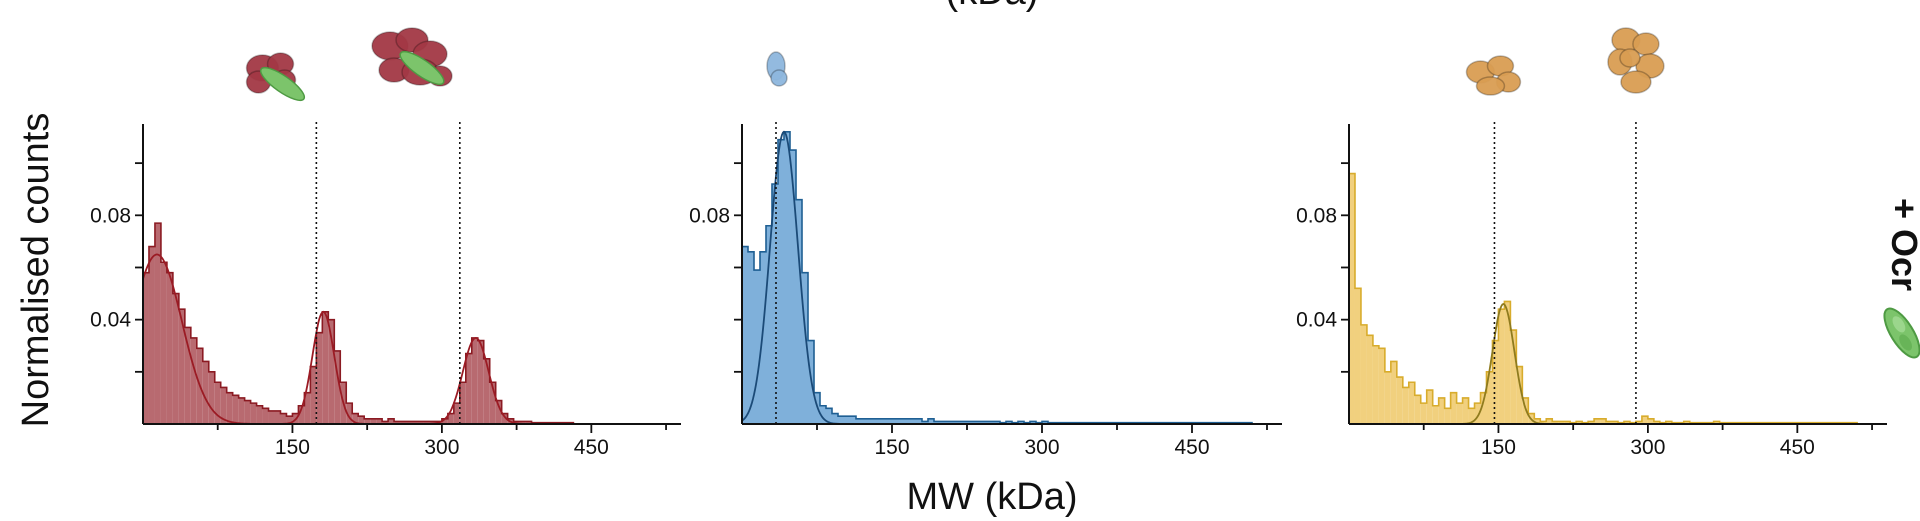  I want to click on x-tick-label: 150, so click(891, 447).